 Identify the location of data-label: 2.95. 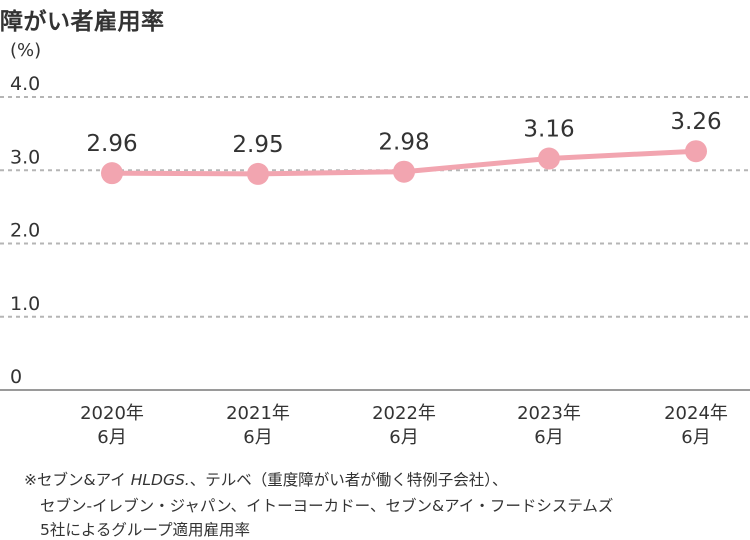
(257, 145).